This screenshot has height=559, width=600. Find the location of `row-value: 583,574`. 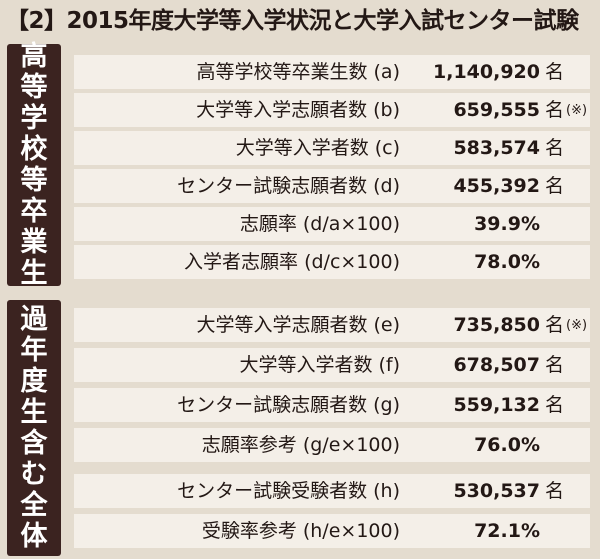

row-value: 583,574 is located at coordinates (496, 148).